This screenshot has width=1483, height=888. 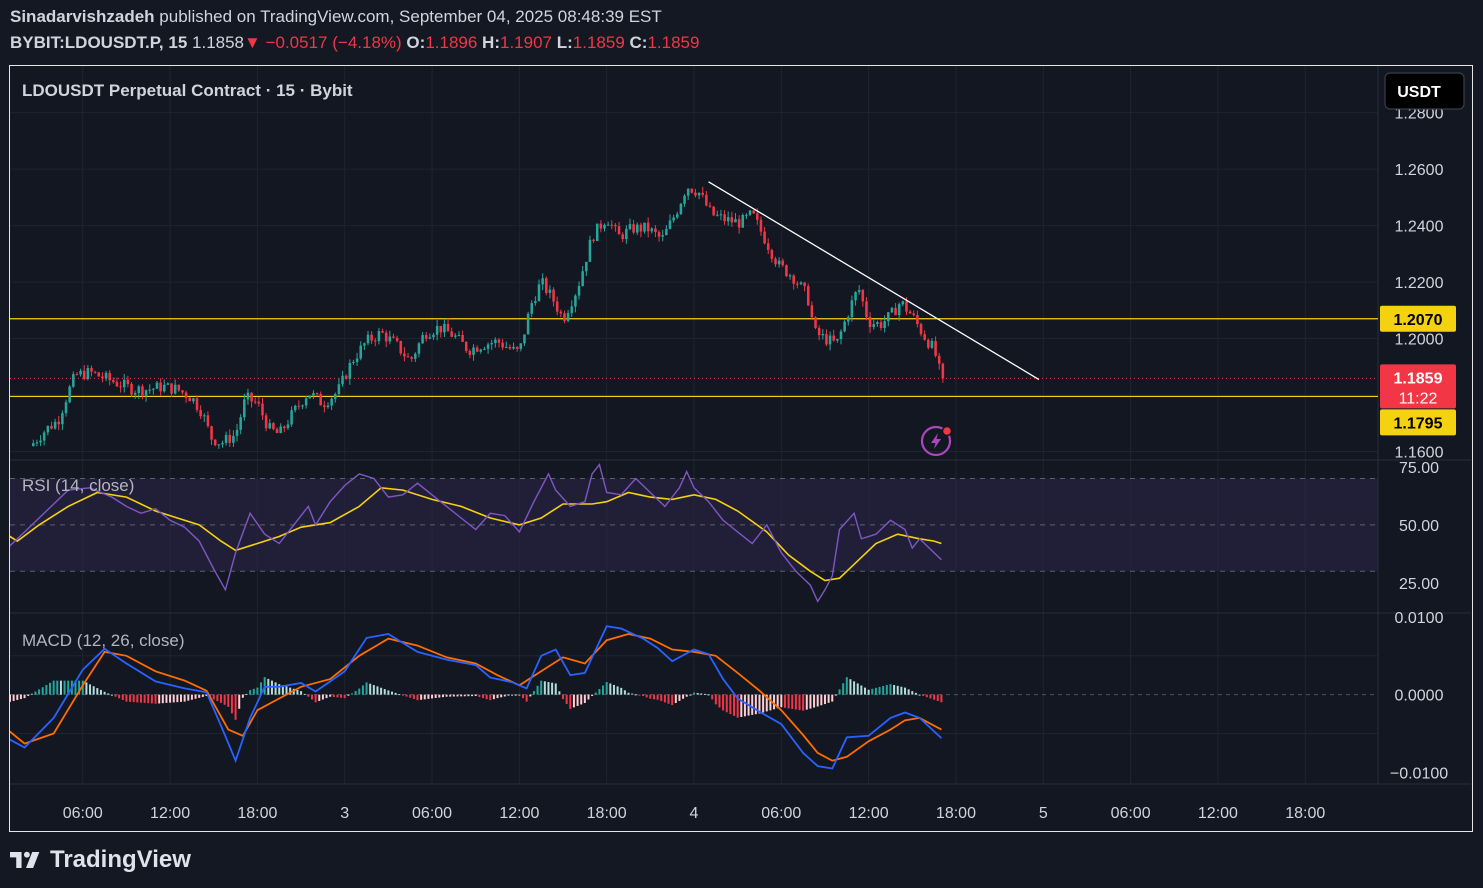 I want to click on macd-line, so click(x=472, y=697).